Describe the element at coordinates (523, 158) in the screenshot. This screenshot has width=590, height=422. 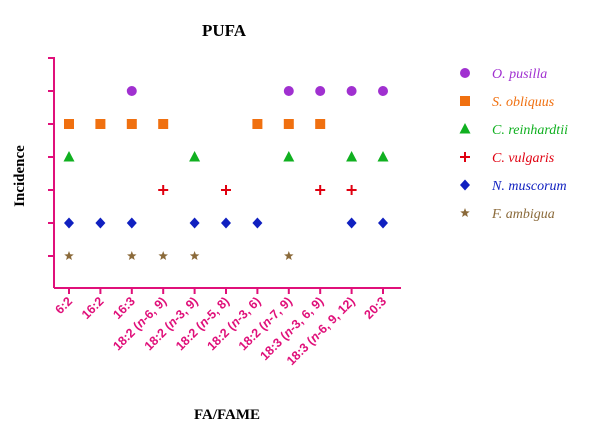
I see `legend-label: C. vulgaris` at that location.